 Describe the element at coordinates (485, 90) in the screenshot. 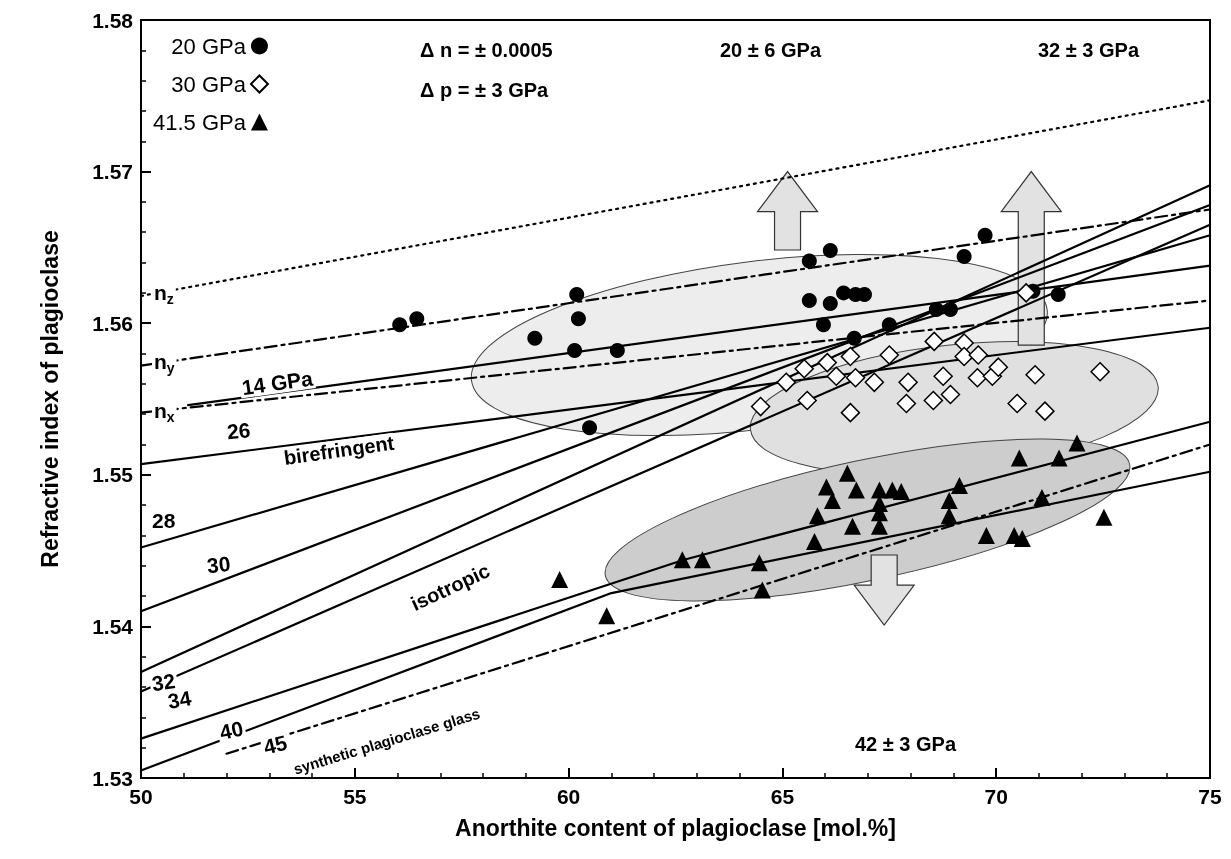

I see `annotation: Δ p = ± 3 GPa` at that location.